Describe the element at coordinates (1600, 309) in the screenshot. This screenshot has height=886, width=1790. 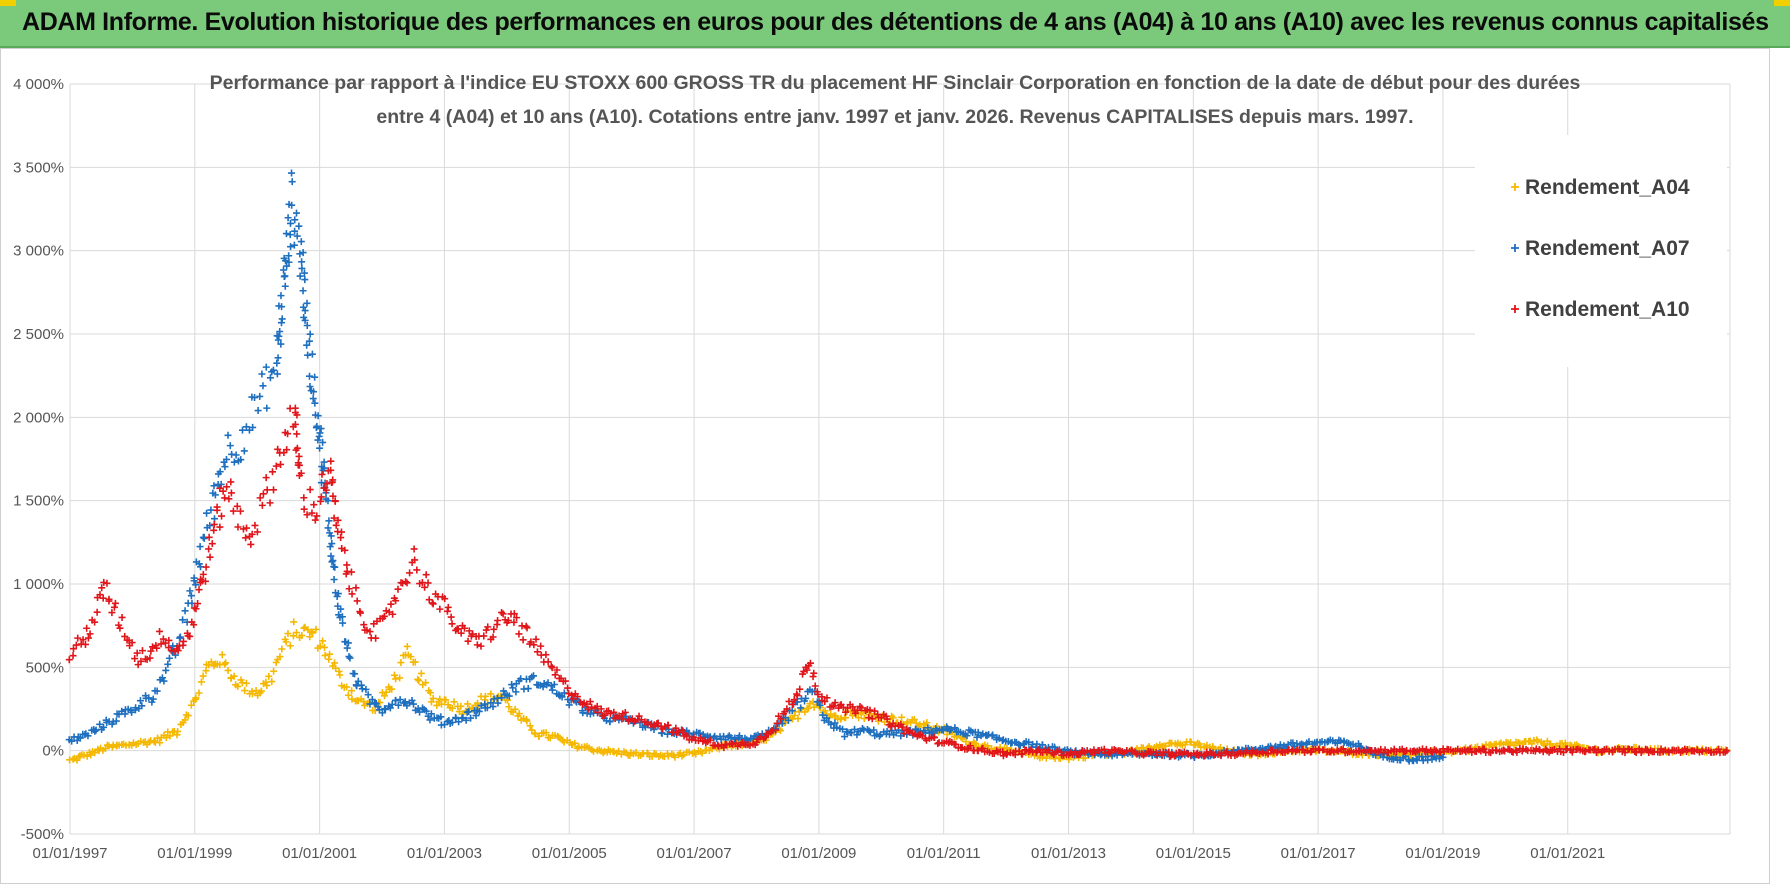
I see `legend-item-rendement-a10: Rendement_A10` at that location.